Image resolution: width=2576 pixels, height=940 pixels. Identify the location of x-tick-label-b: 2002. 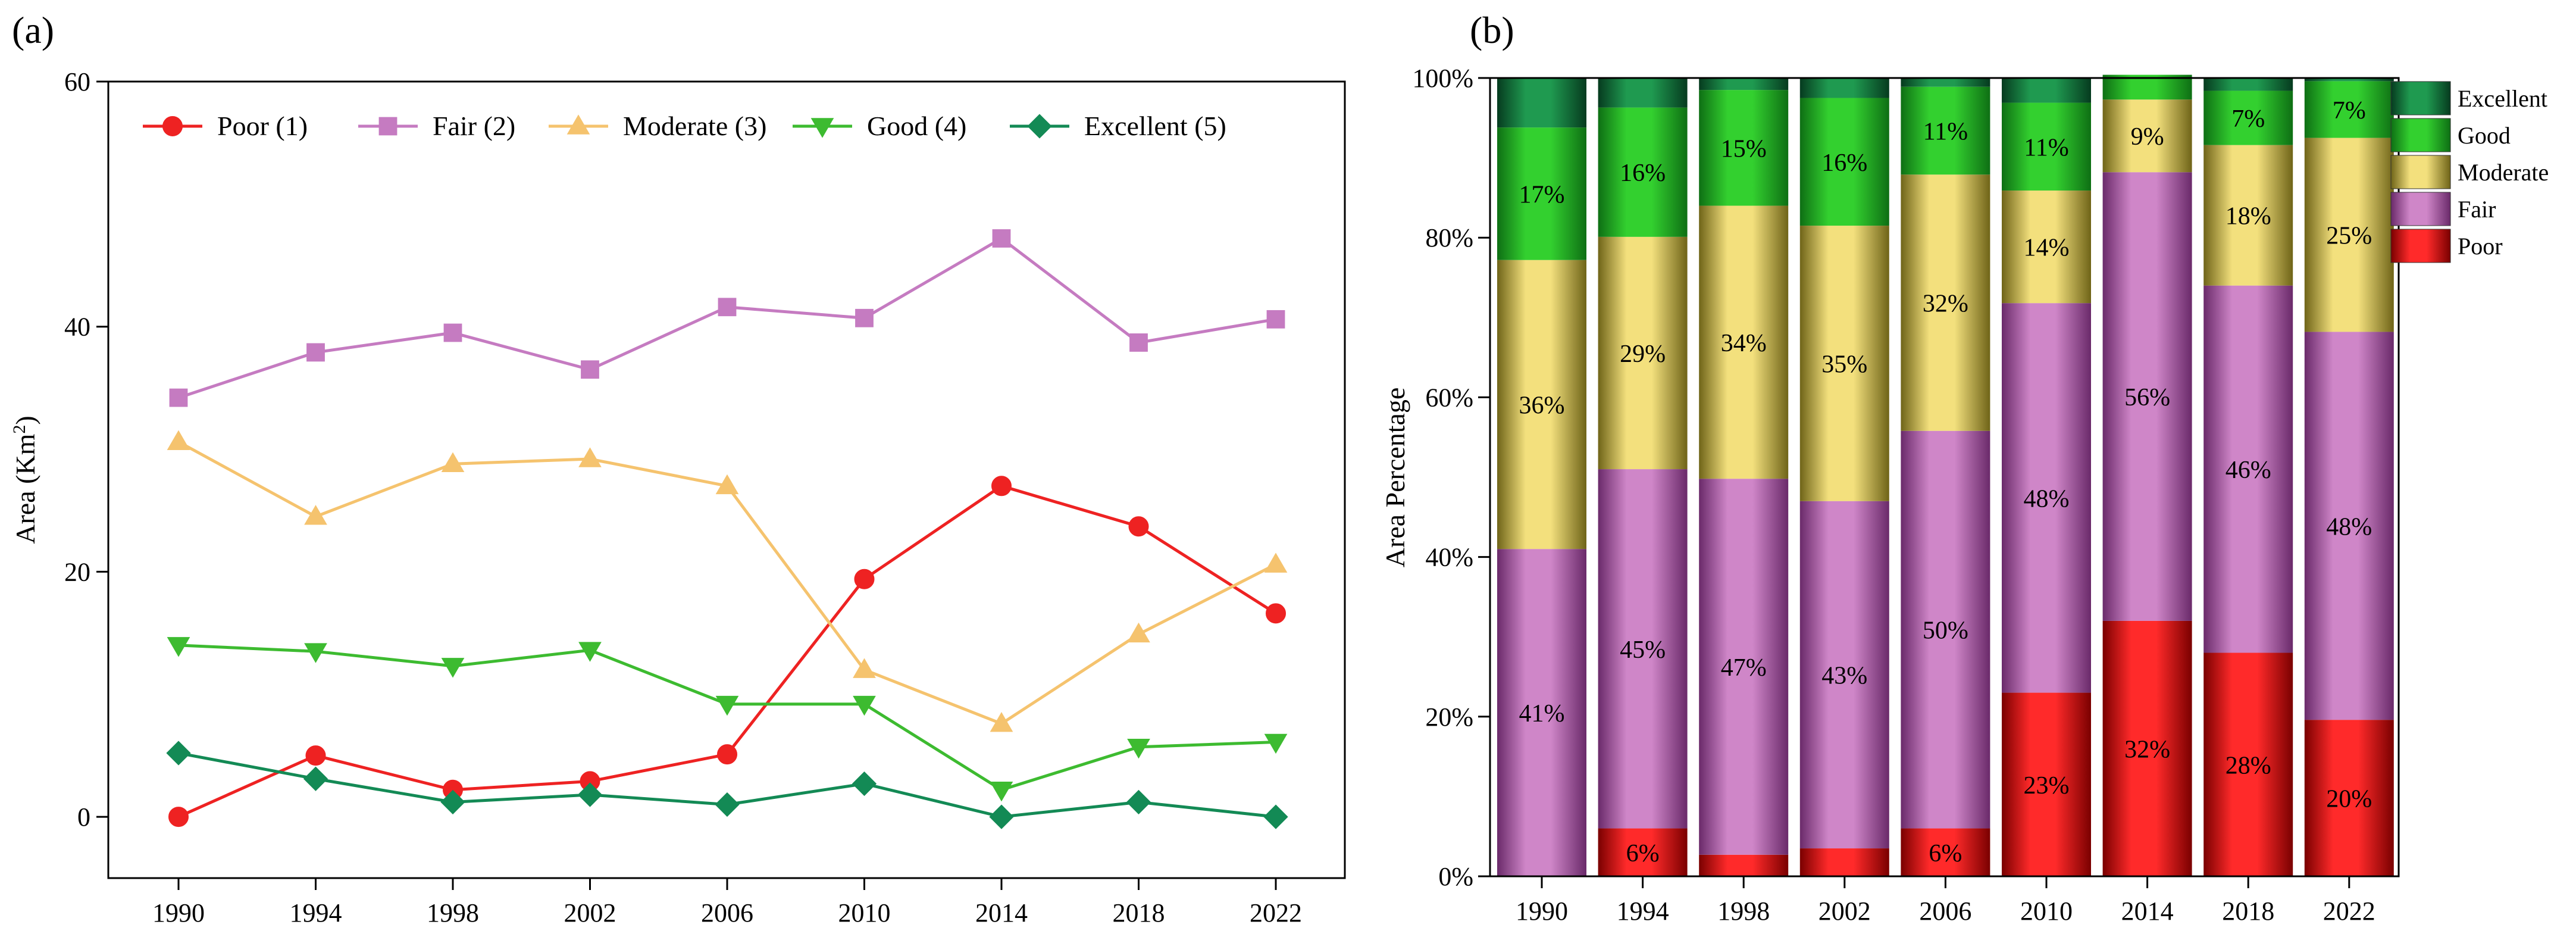
(1844, 911).